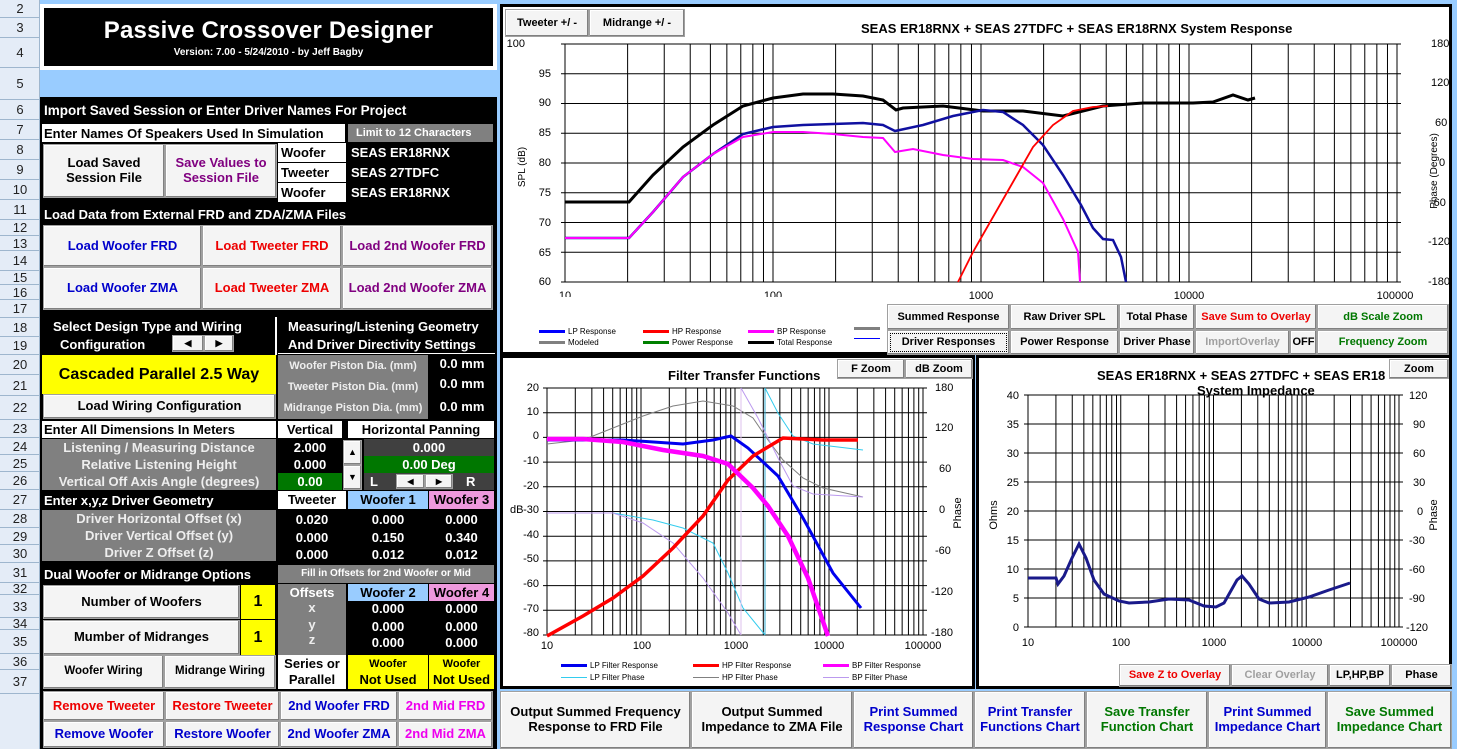  What do you see at coordinates (20, 385) in the screenshot?
I see `row-header: 21` at bounding box center [20, 385].